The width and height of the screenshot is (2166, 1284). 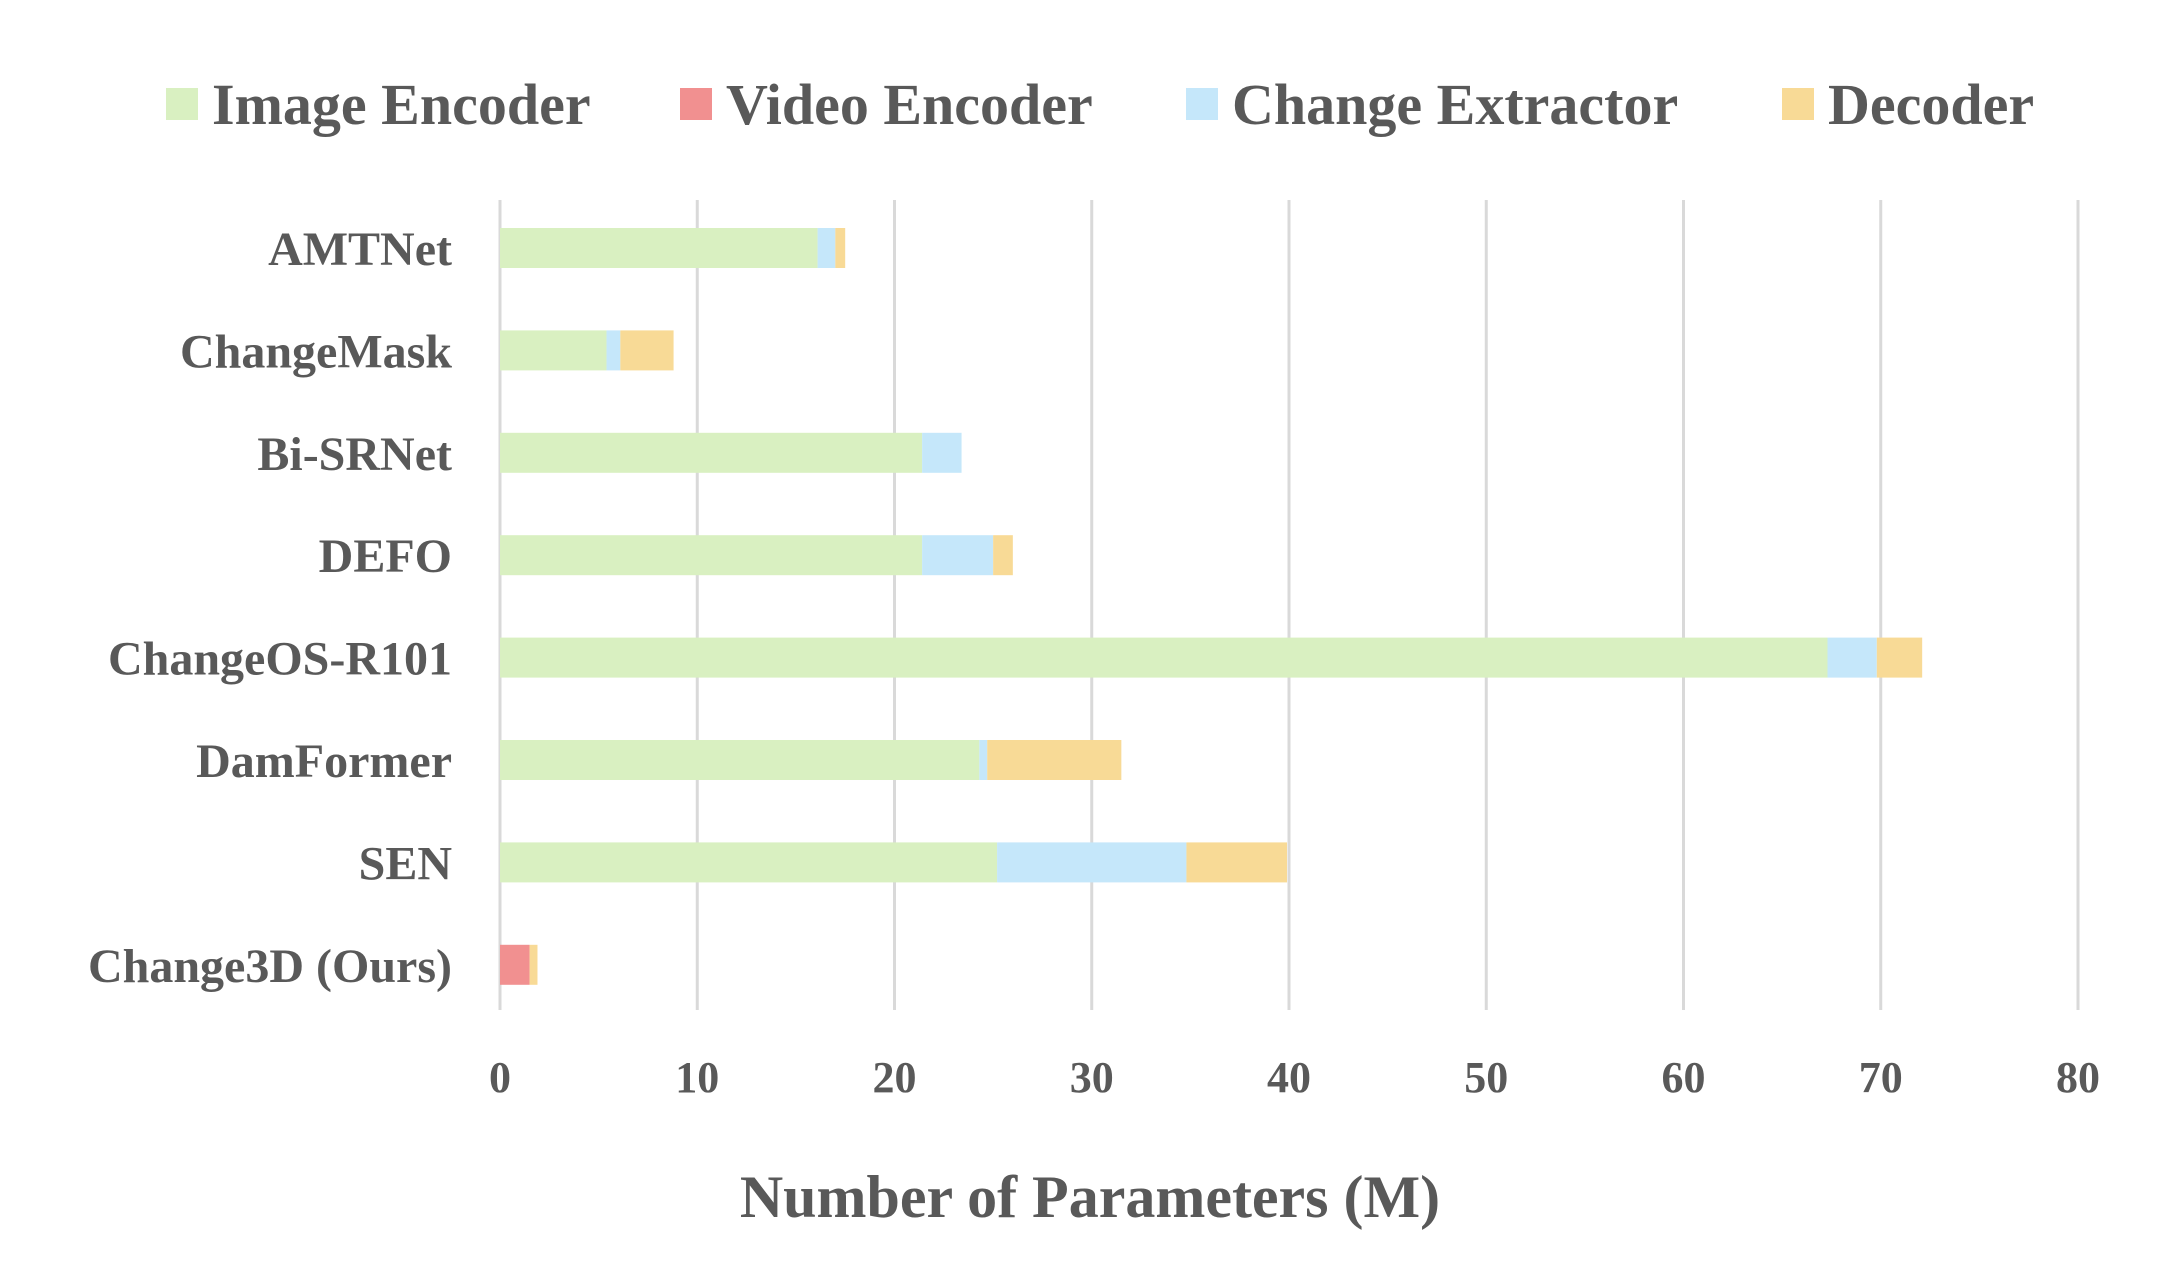 I want to click on bar-amtnet-image-encoder, so click(x=659, y=248).